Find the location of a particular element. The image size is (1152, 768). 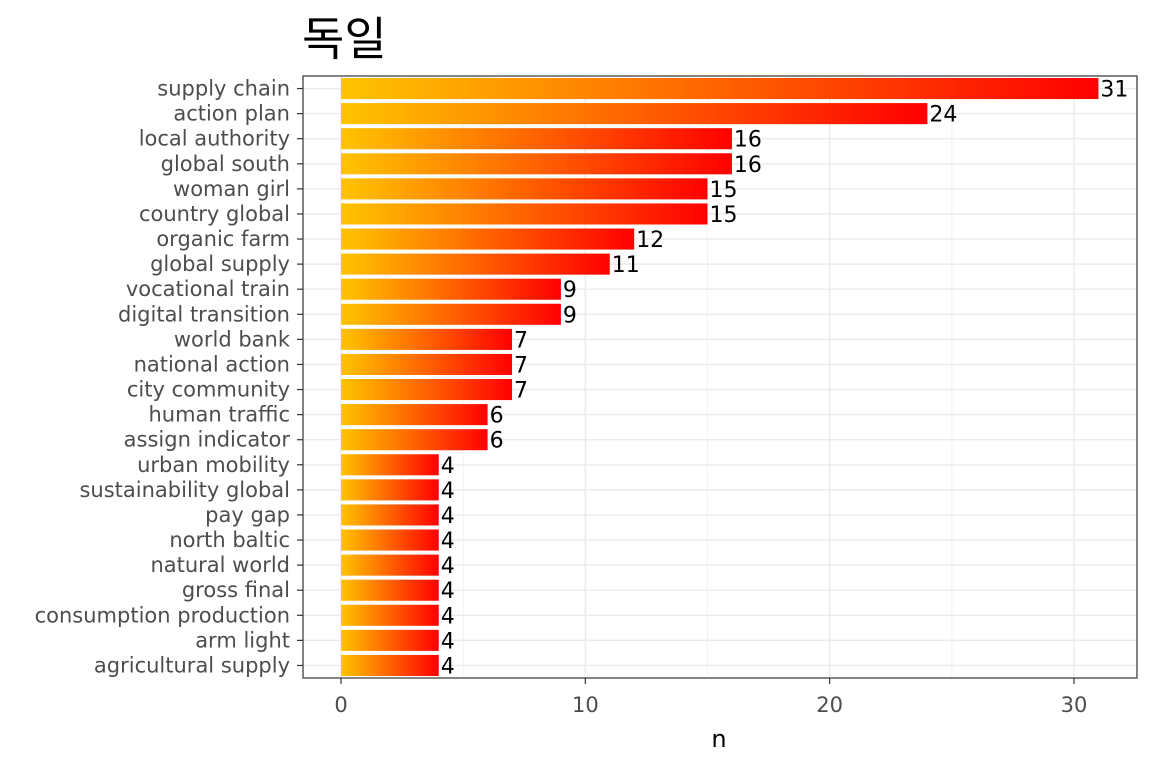

y-tick-label: vocational train is located at coordinates (208, 289).